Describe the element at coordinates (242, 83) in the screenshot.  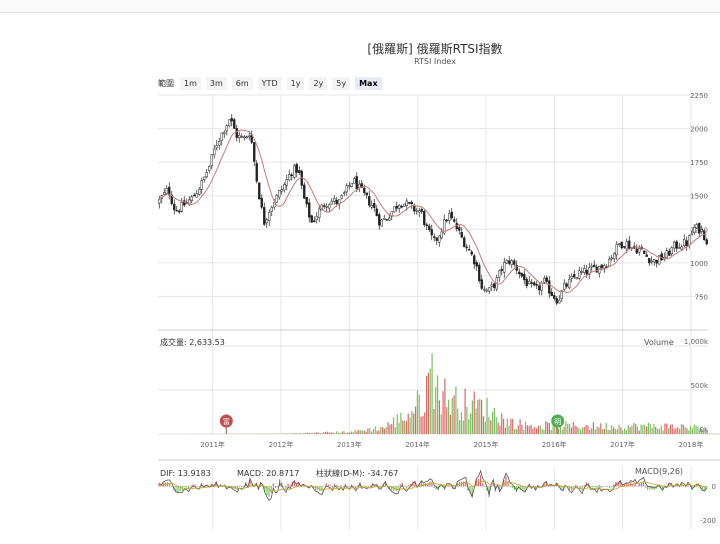
I see `range-button-6m: 6m` at that location.